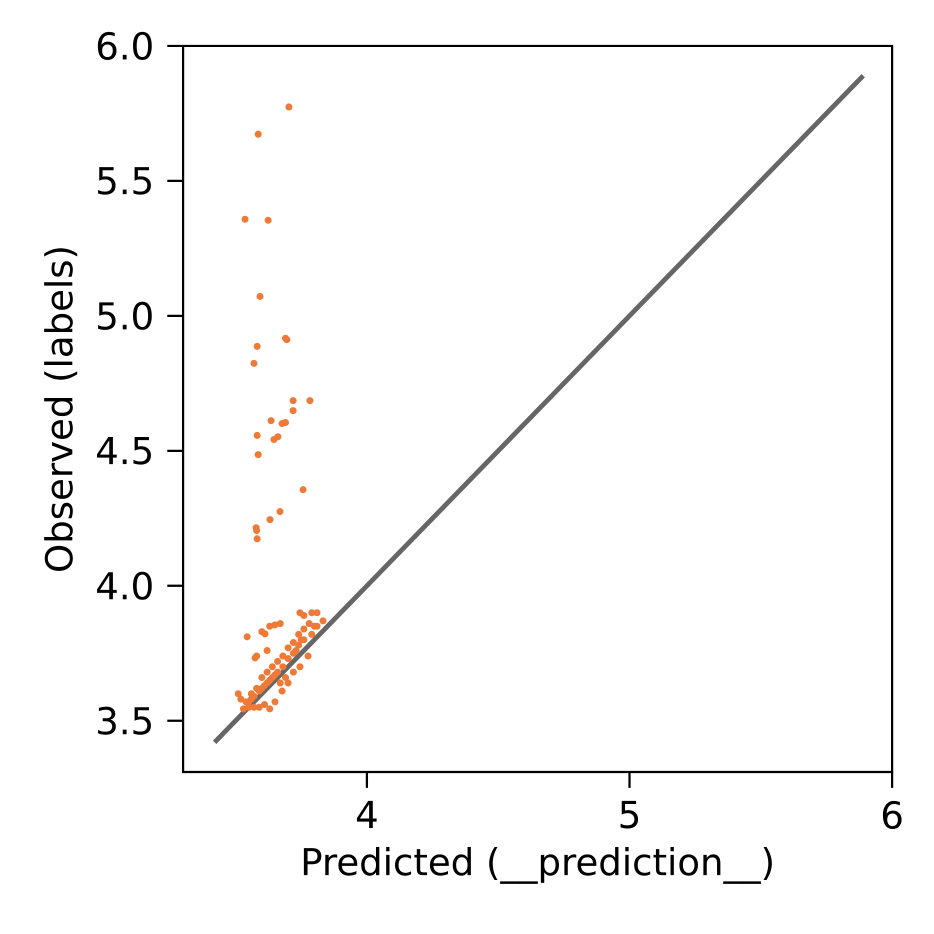  I want to click on x-tick-label: 6, so click(892, 814).